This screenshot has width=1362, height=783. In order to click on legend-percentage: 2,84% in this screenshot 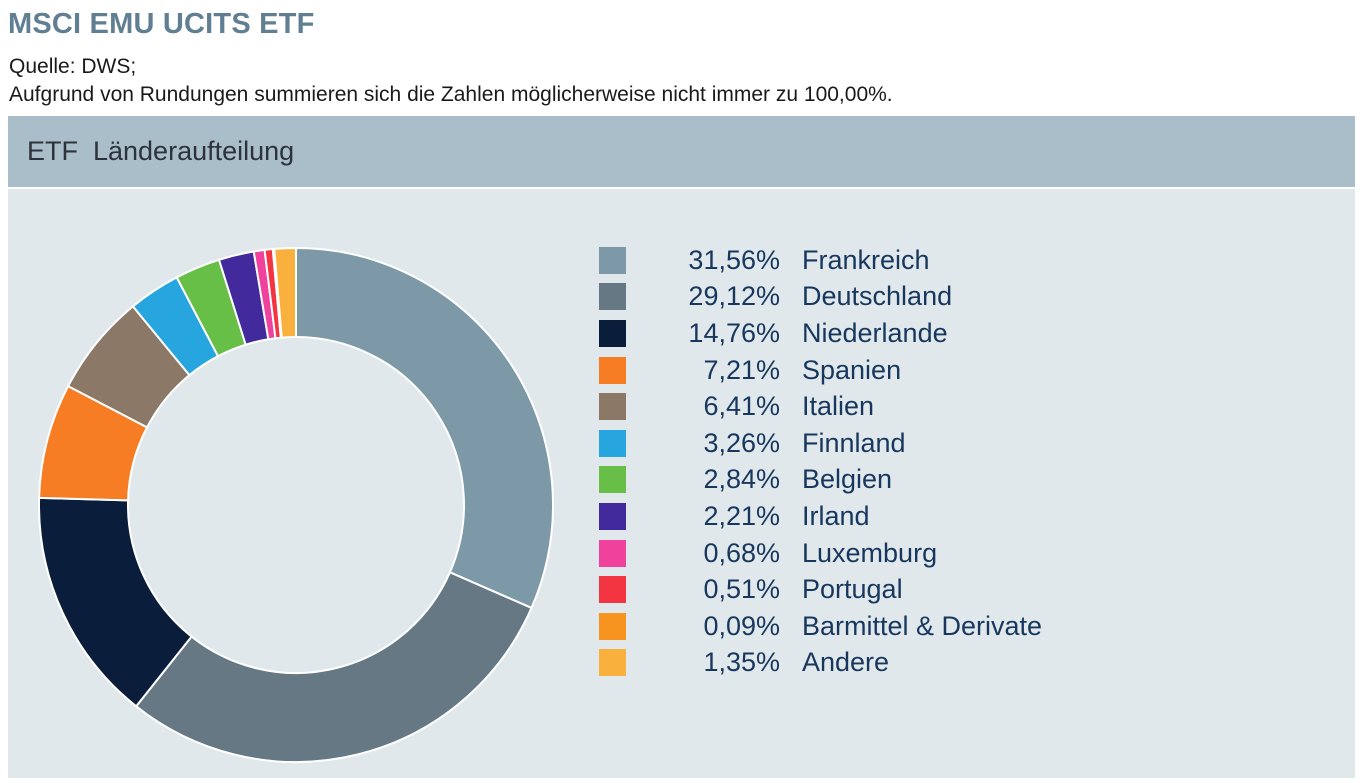, I will do `click(741, 479)`.